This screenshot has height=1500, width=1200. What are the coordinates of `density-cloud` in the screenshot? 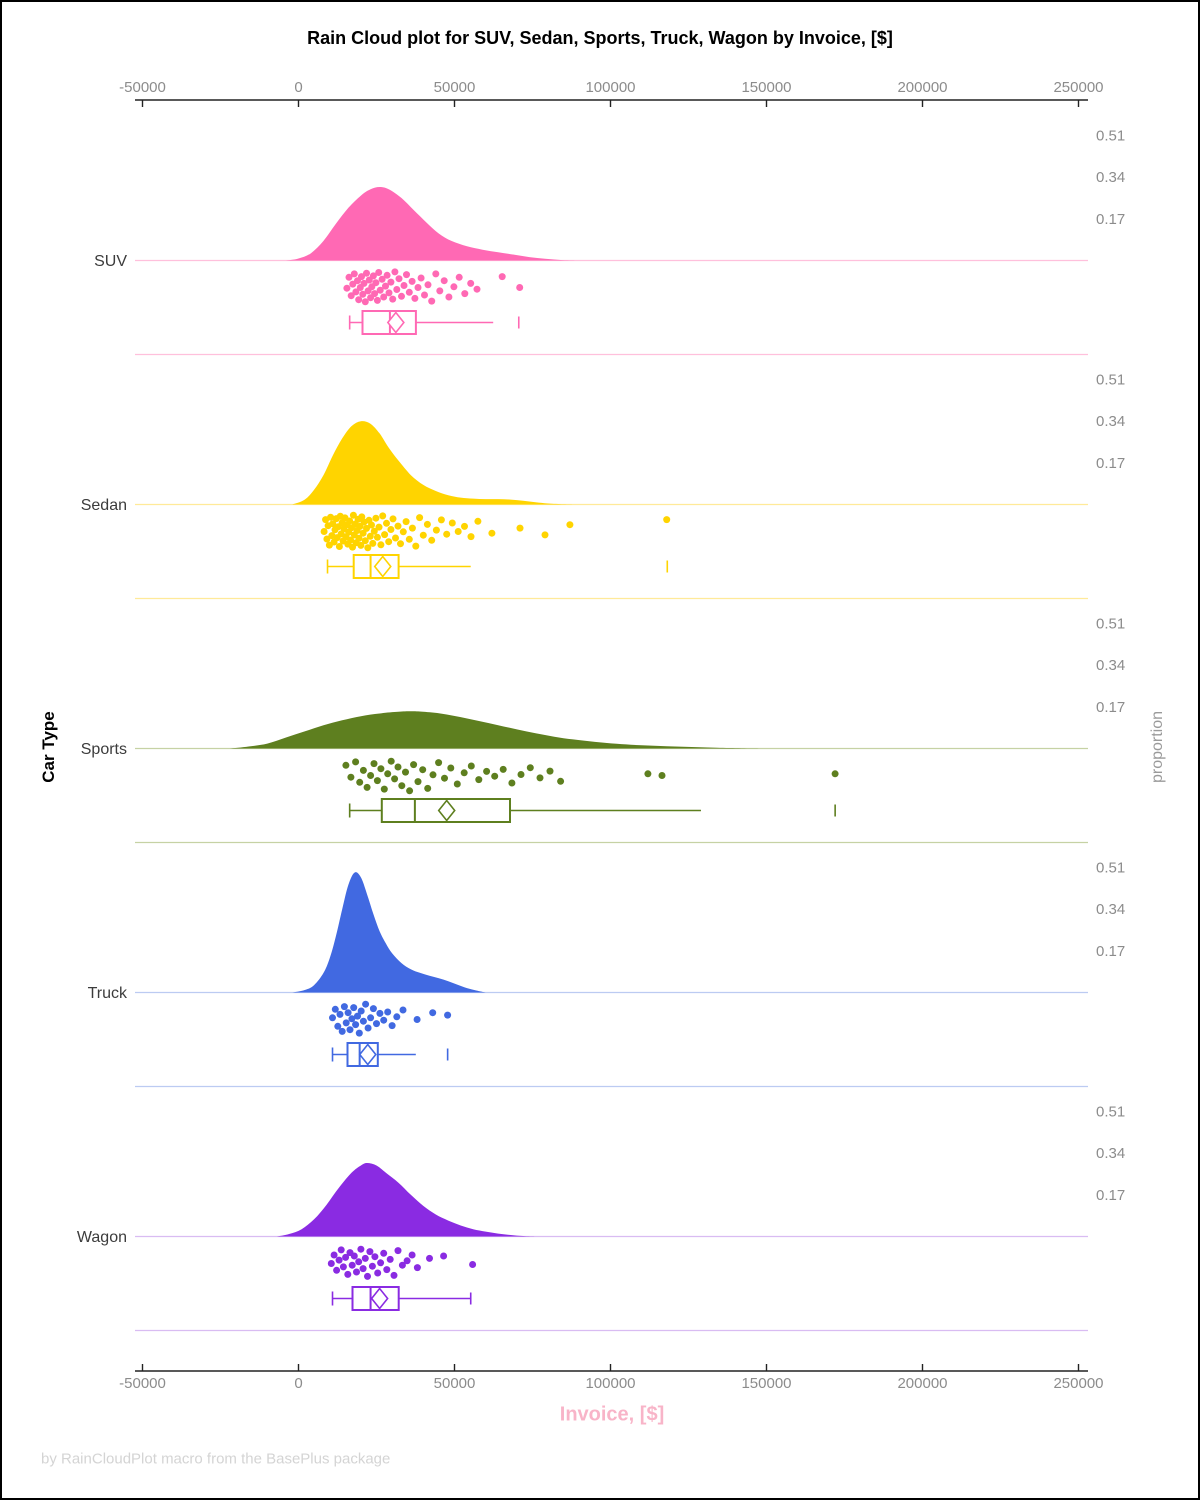 It's located at (406, 1200).